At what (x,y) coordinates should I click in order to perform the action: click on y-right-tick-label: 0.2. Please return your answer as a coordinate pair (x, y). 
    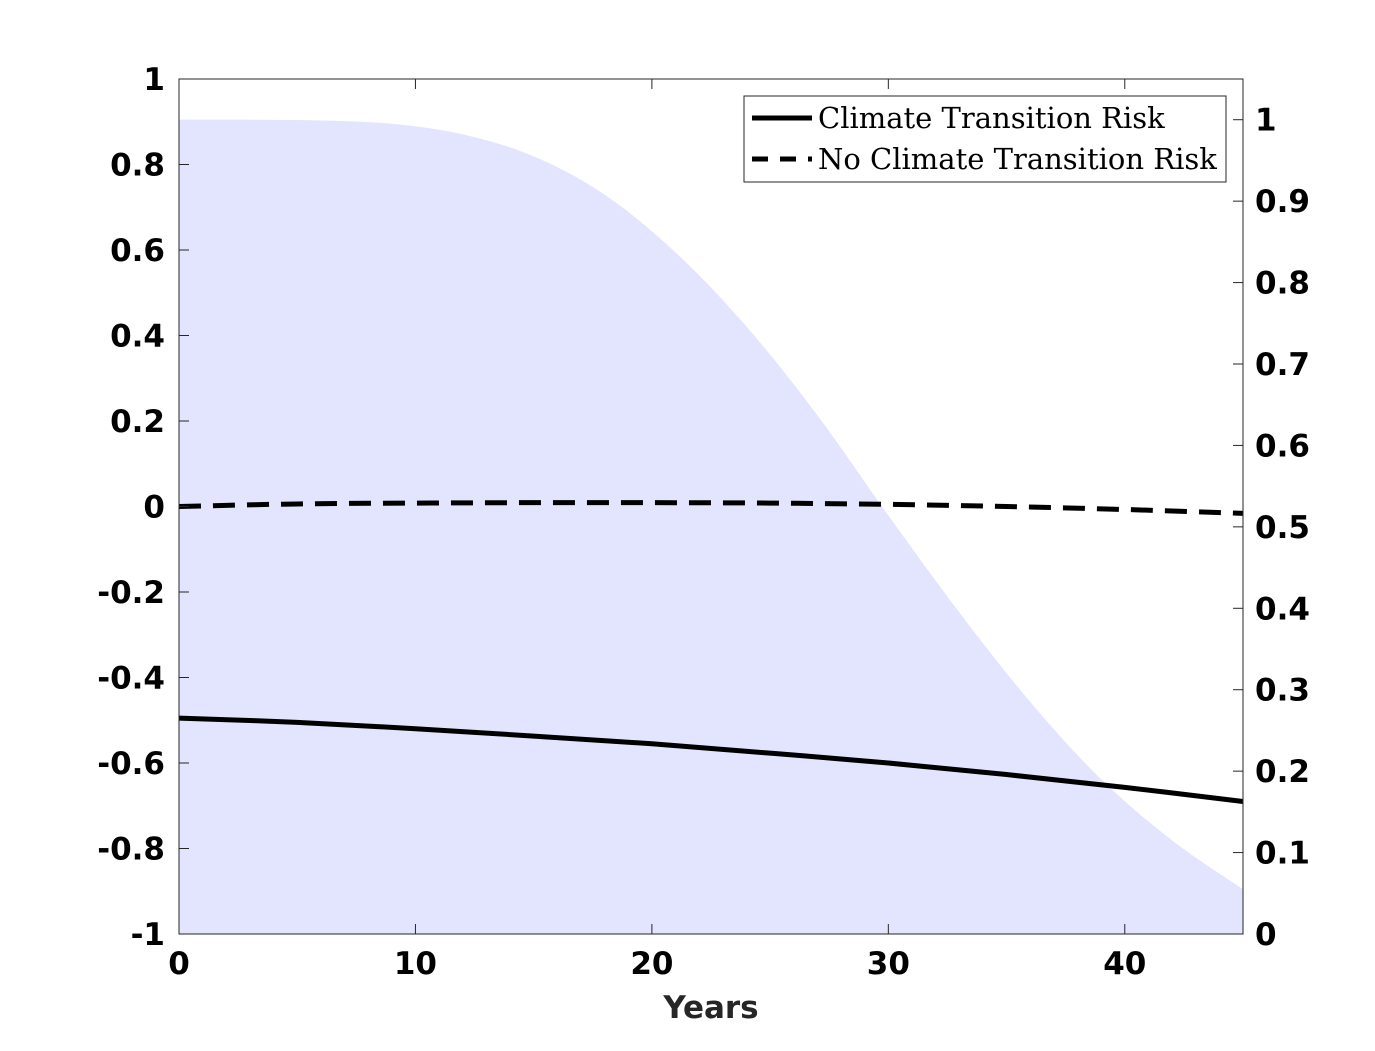
    Looking at the image, I should click on (1282, 772).